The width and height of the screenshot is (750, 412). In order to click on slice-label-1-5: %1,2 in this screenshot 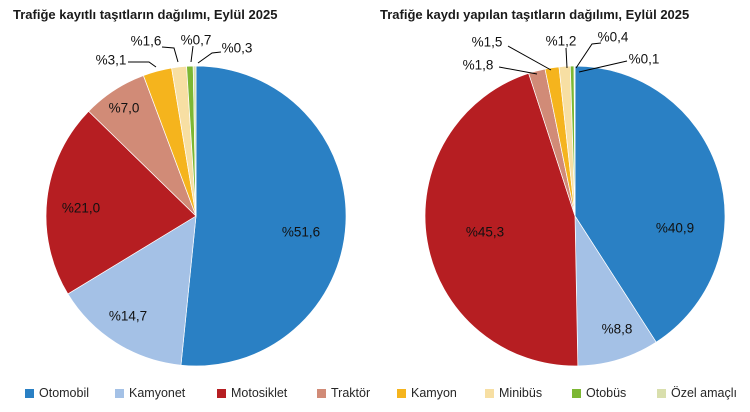, I will do `click(561, 41)`.